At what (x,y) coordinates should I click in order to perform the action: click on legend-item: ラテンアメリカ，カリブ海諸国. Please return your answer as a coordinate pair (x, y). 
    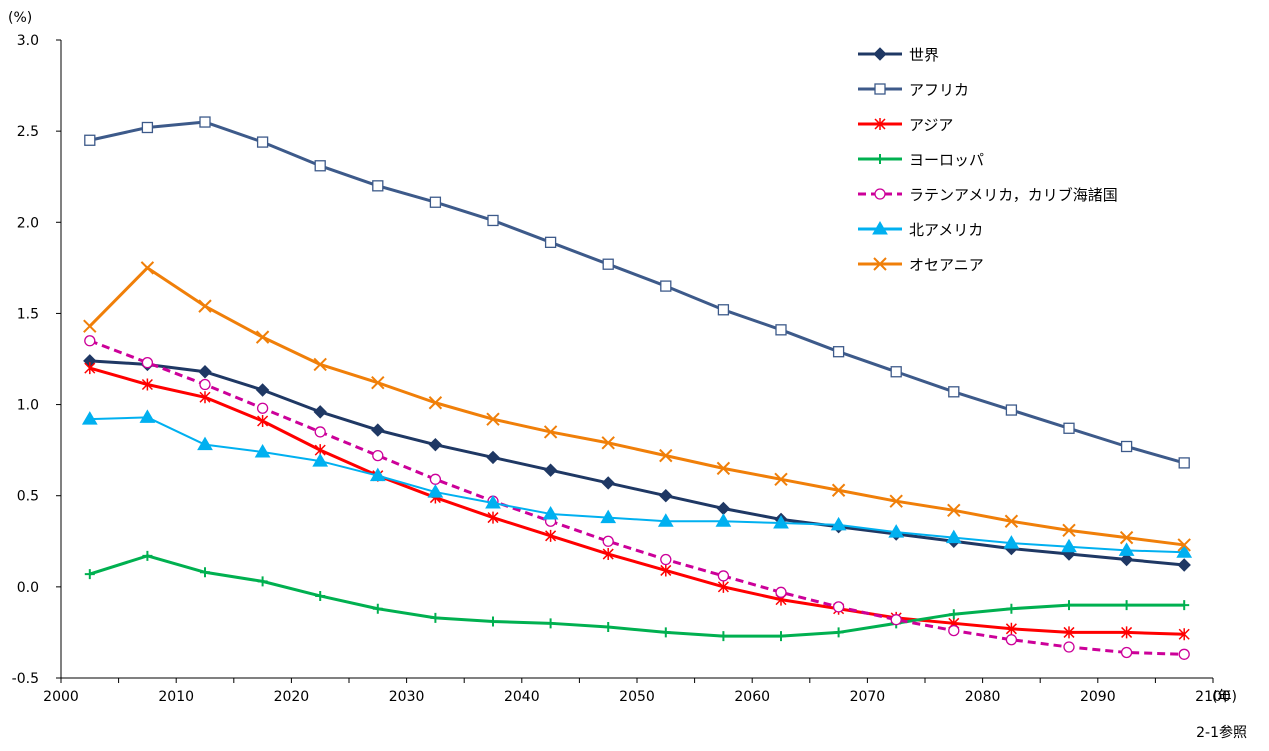
    Looking at the image, I should click on (988, 195).